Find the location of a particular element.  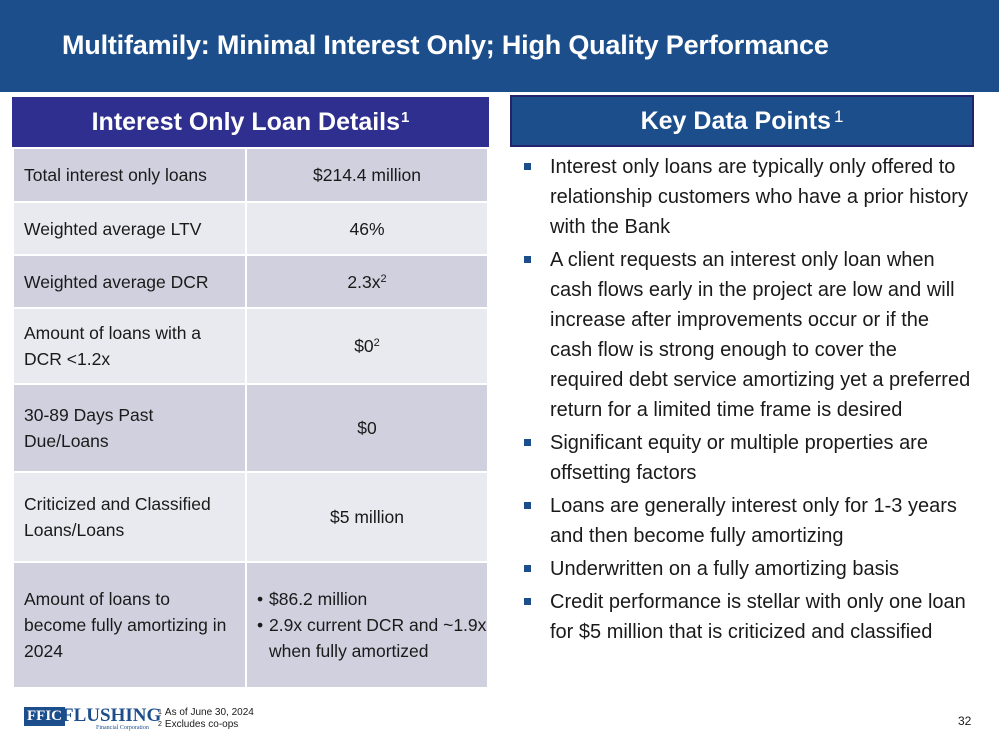

logo-ffic-mark: FFIC is located at coordinates (44, 716).